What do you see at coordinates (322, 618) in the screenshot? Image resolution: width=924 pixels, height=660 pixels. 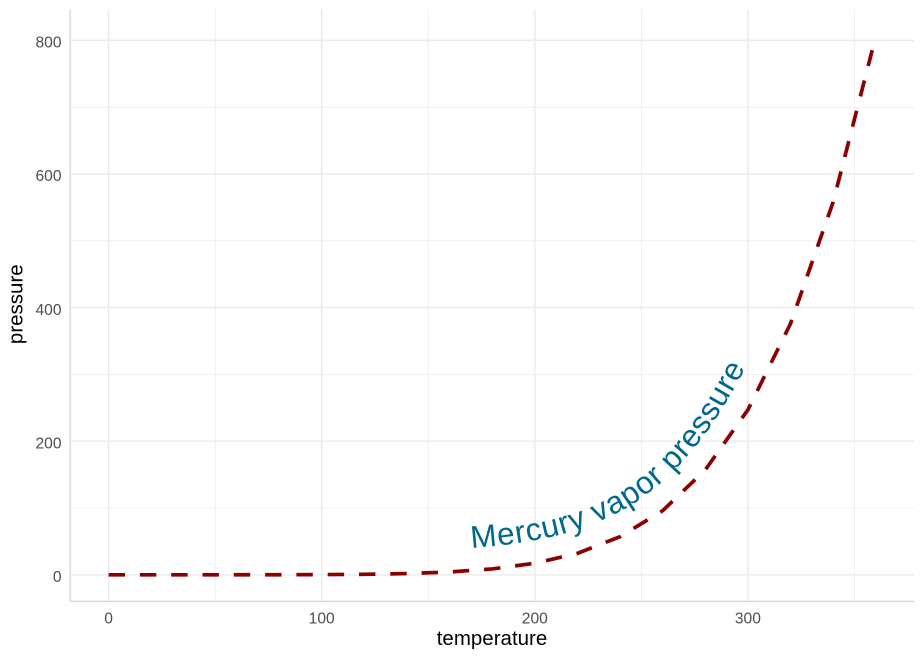 I see `svg-text: 100` at bounding box center [322, 618].